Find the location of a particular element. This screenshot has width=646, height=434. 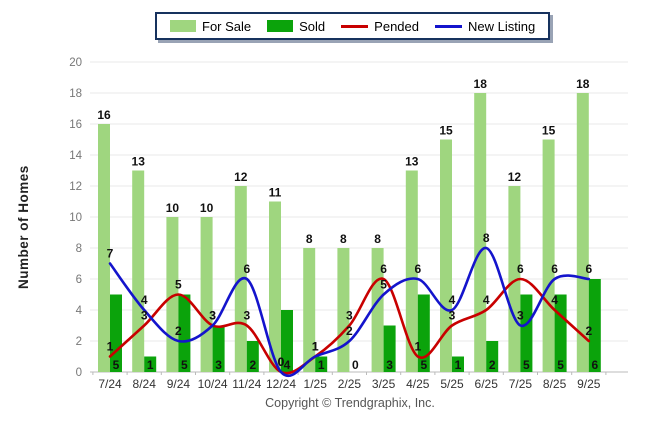

y-tick-label: 18 is located at coordinates (75, 94).